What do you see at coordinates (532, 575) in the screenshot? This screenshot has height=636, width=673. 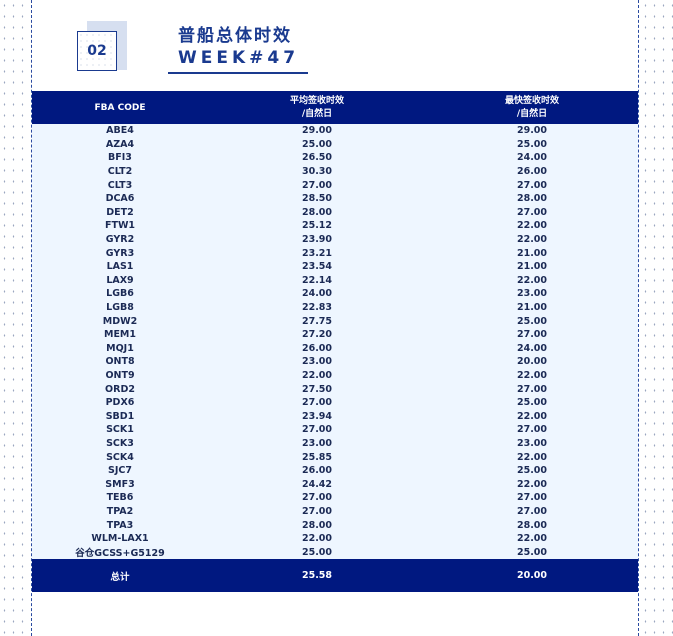 I see `total-fastest: 20.00` at bounding box center [532, 575].